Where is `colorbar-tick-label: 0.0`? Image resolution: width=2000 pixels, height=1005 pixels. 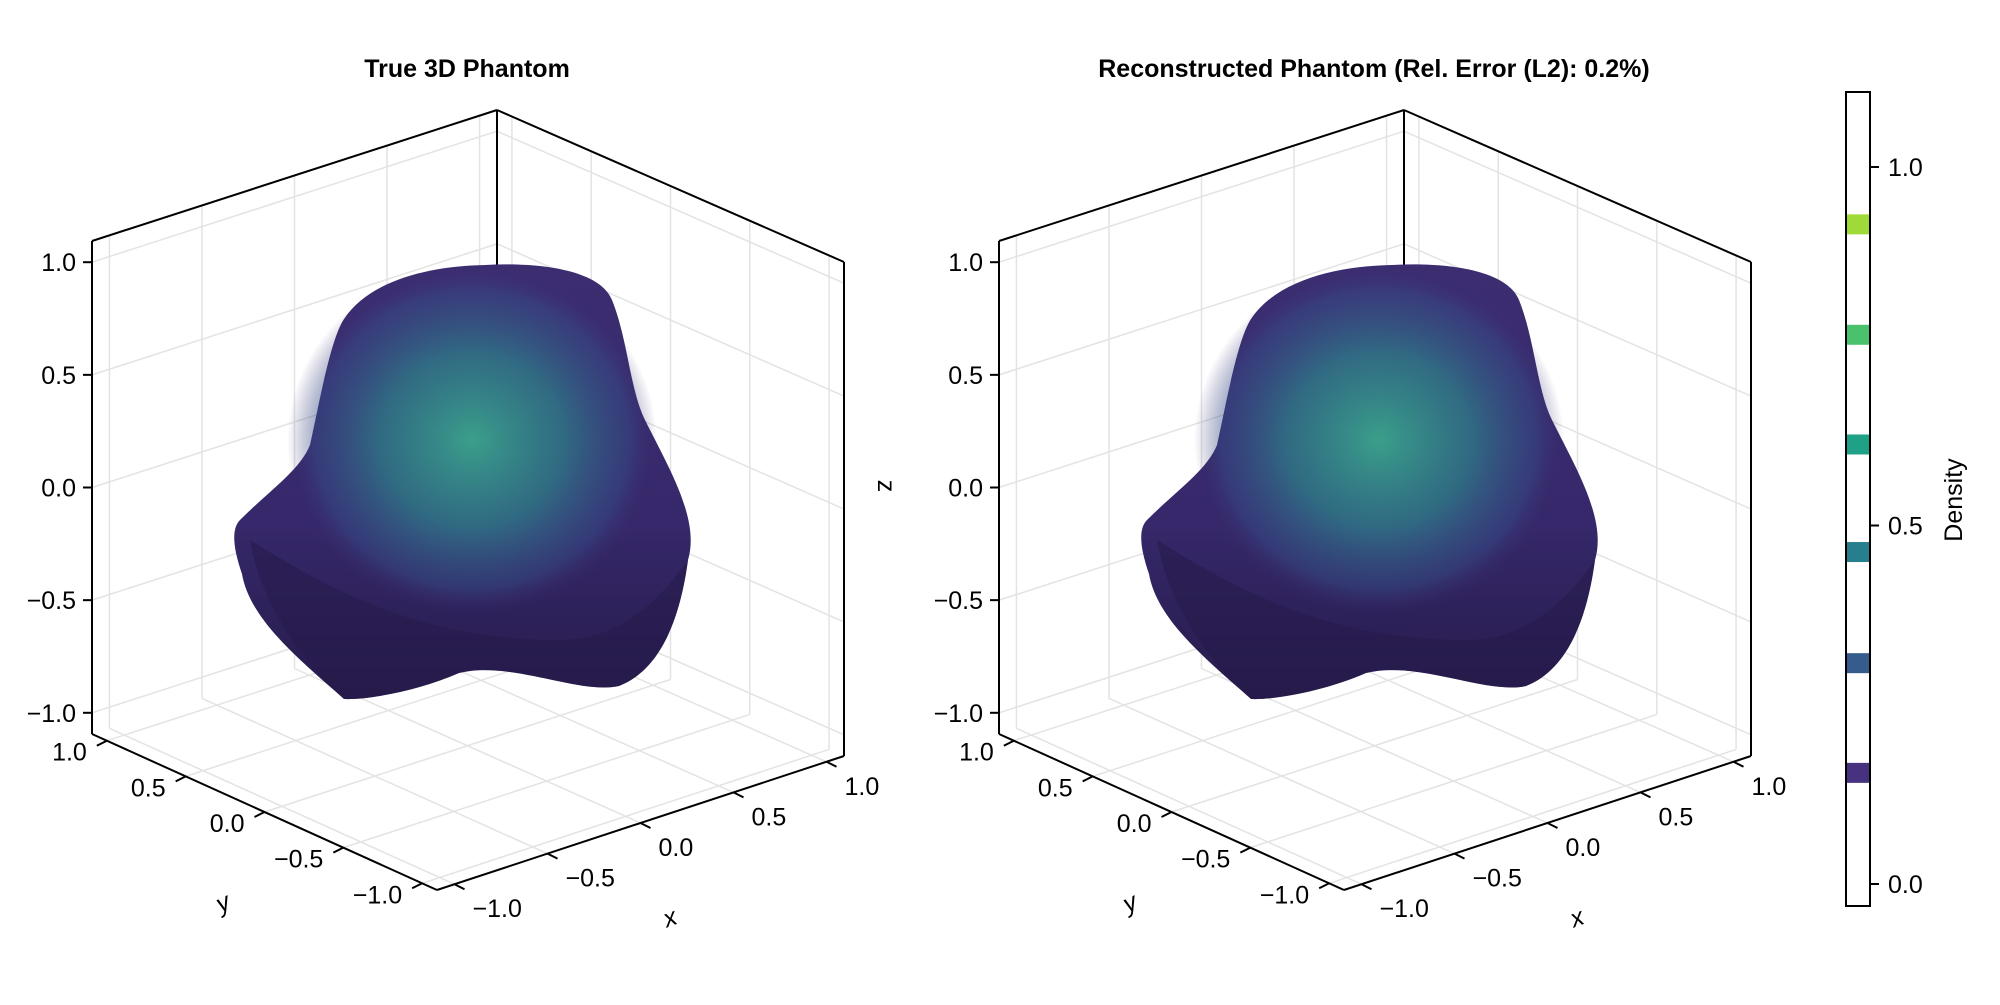 colorbar-tick-label: 0.0 is located at coordinates (1905, 885).